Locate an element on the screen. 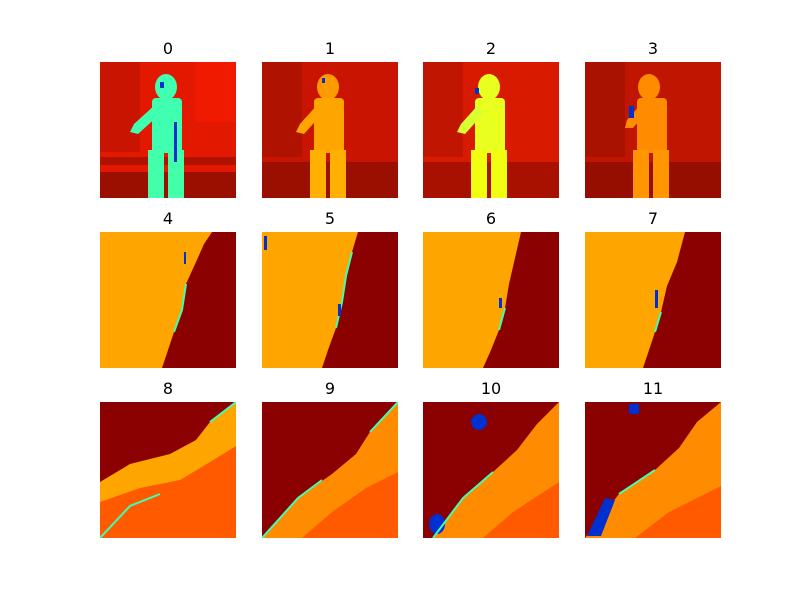  panel-title: 4 is located at coordinates (168, 218).